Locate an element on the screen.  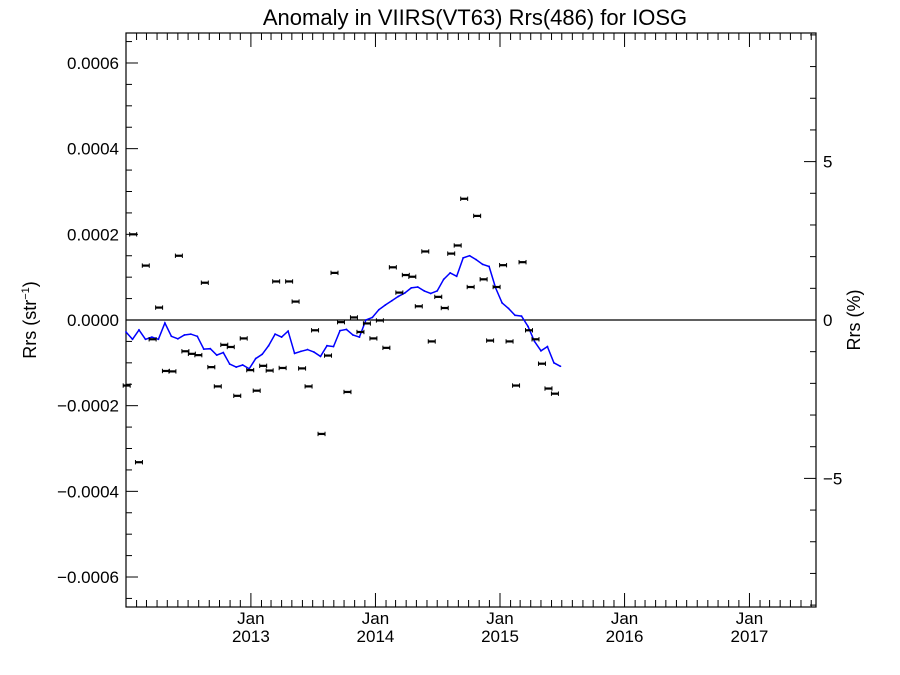
y-tick-label: −0.0006 is located at coordinates (88, 577).